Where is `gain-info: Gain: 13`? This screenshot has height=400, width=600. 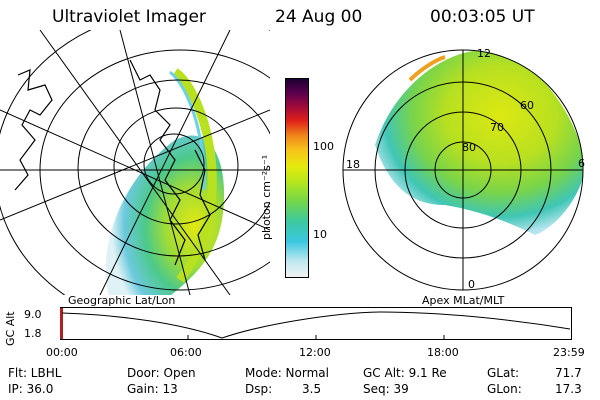 gain-info: Gain: 13 is located at coordinates (152, 389).